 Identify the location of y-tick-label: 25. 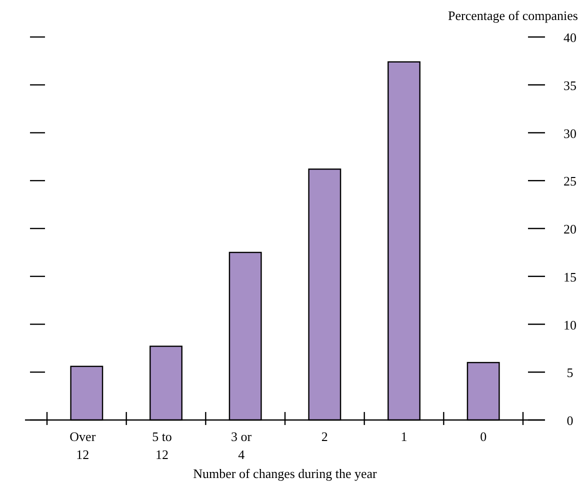
(570, 181).